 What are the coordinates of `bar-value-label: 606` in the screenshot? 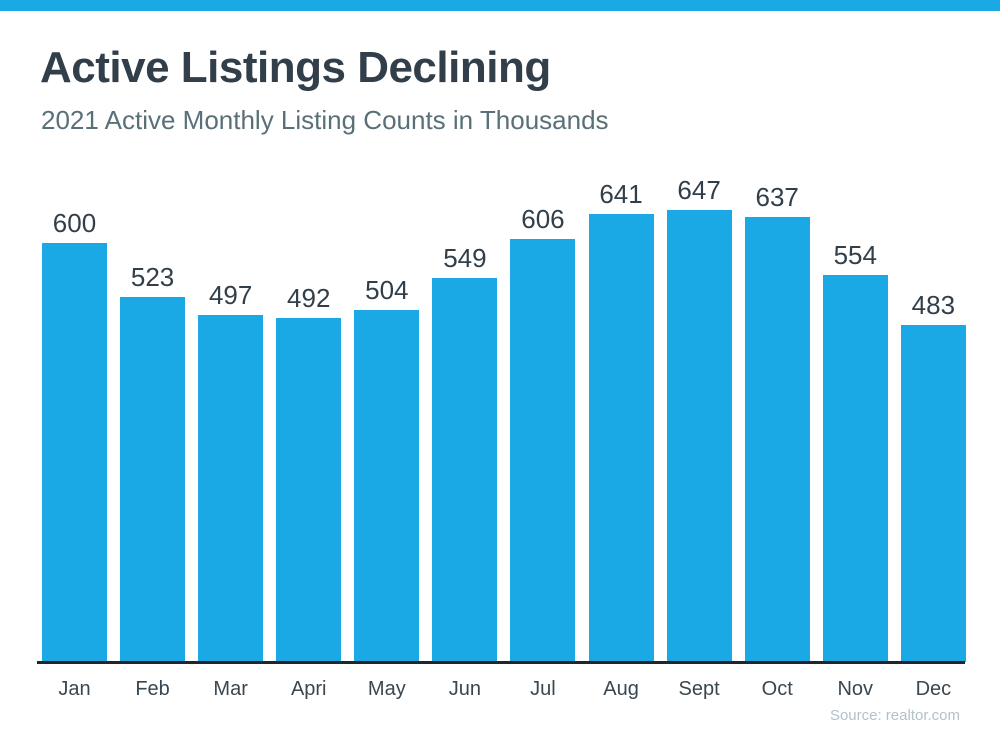 It's located at (543, 219).